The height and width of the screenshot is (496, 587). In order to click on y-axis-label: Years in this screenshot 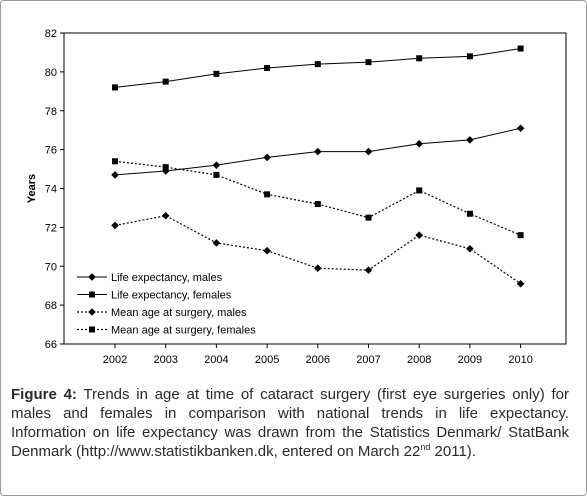, I will do `click(32, 188)`.